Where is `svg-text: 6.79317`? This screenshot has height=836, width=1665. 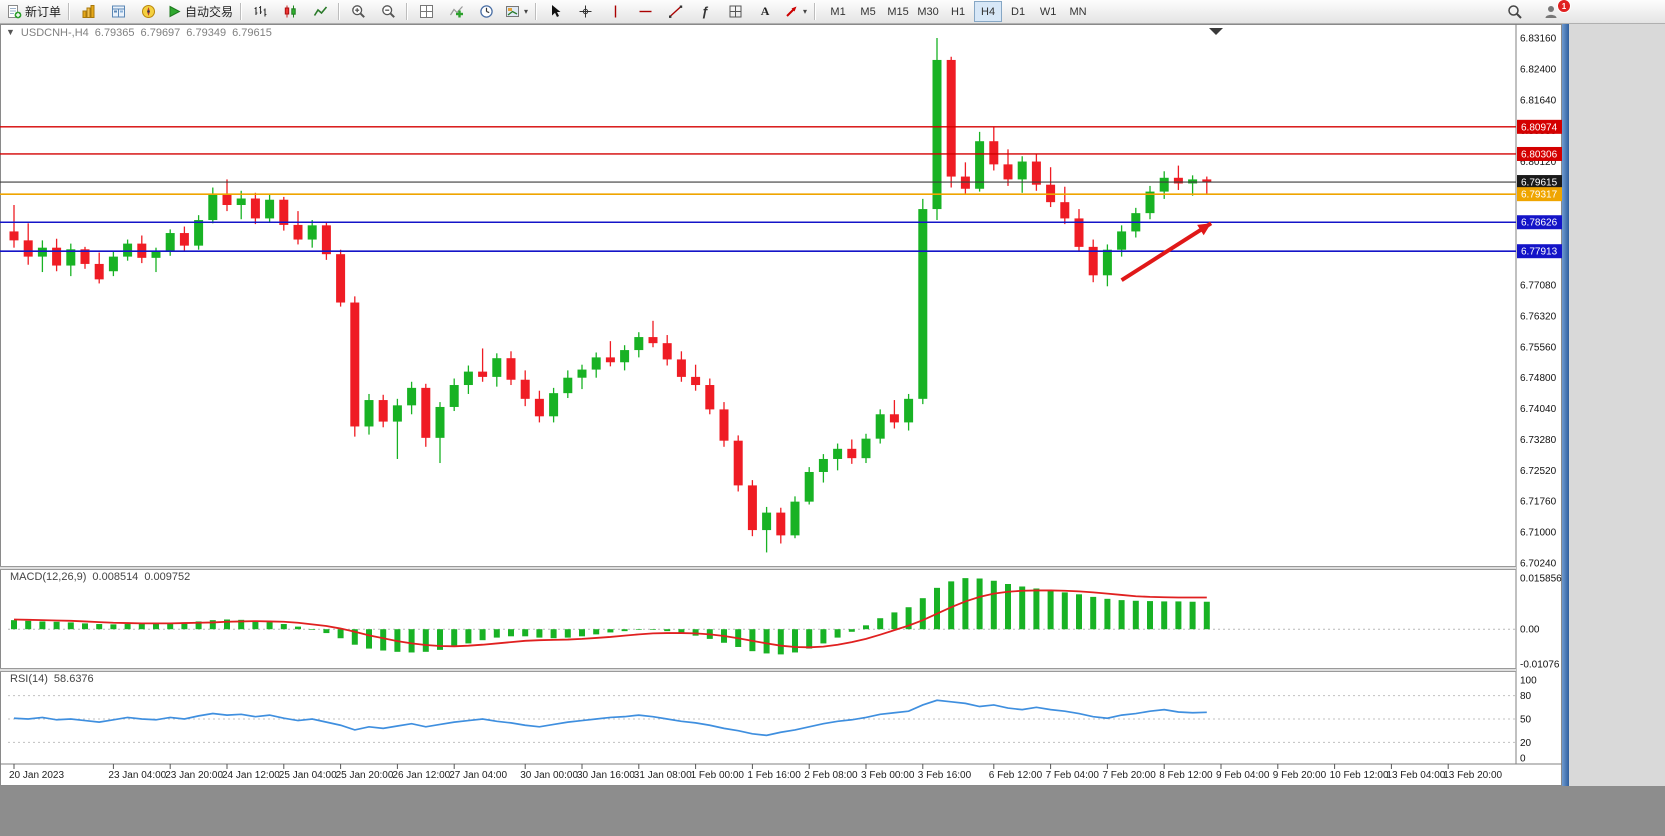
svg-text: 6.79317 is located at coordinates (1539, 195).